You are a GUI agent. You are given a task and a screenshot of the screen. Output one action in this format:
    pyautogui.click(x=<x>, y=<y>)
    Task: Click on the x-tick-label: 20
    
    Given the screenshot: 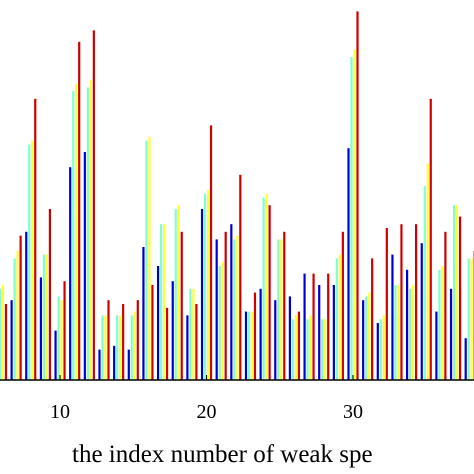 What is the action you would take?
    pyautogui.click(x=207, y=412)
    